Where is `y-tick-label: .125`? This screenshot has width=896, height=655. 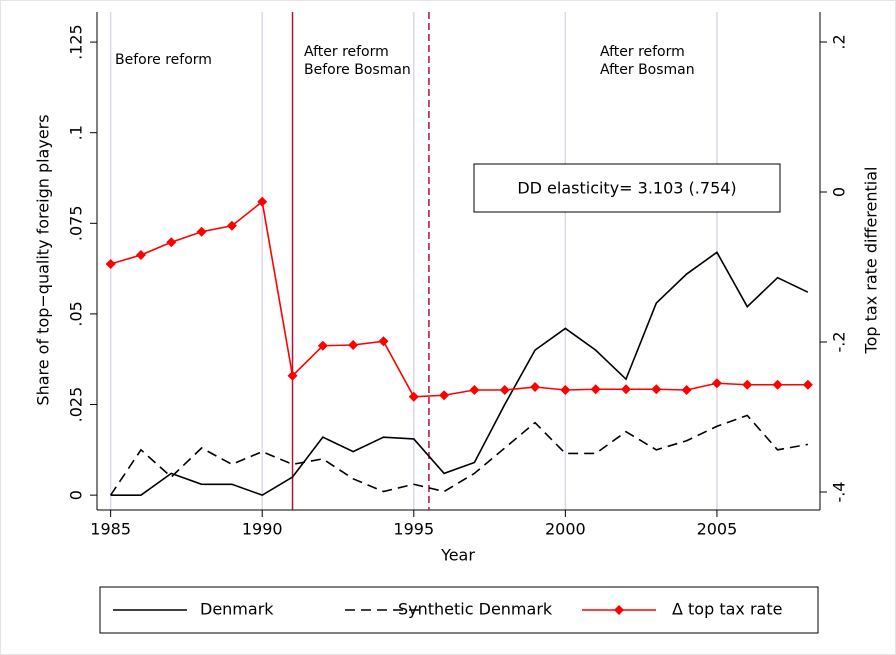
y-tick-label: .125 is located at coordinates (76, 42).